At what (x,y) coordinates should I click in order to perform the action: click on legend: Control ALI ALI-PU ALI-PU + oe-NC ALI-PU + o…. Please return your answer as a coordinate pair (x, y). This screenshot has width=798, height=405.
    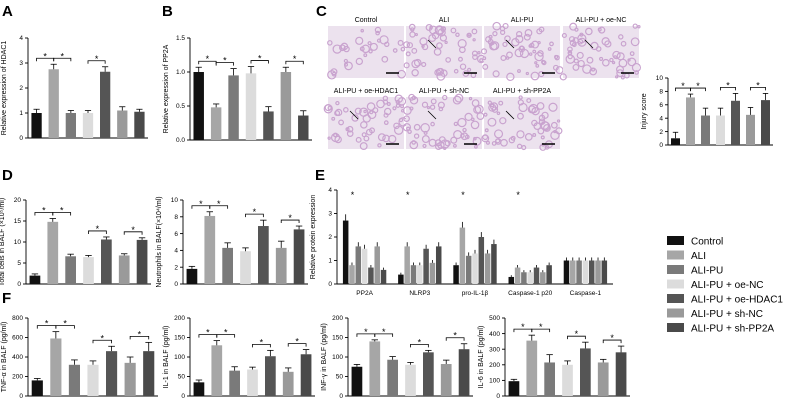
    Looking at the image, I should click on (725, 285).